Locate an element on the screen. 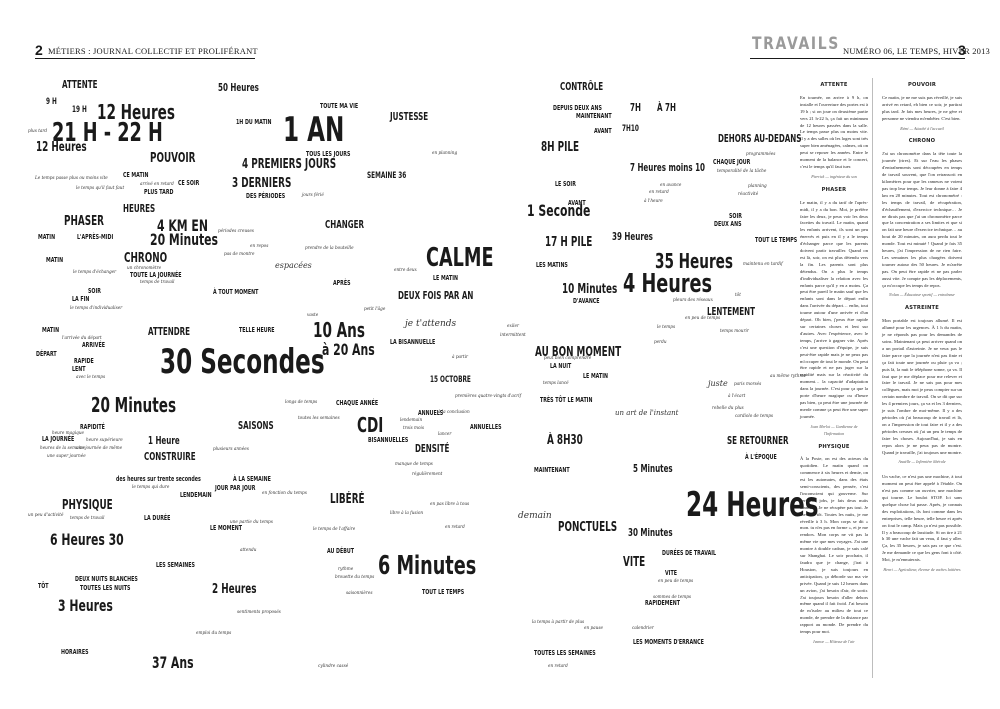 The height and width of the screenshot is (709, 1000). word-a-l-epoque: À L'ÉPOQUE is located at coordinates (761, 457).